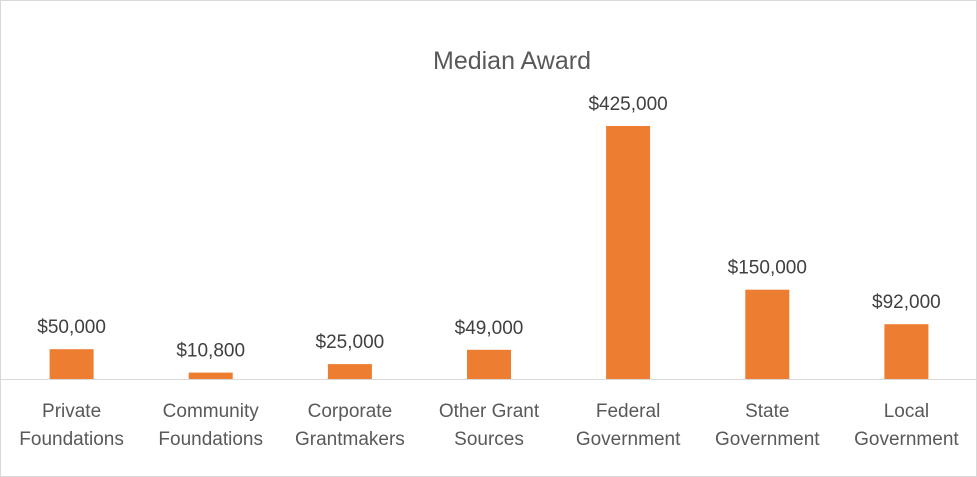 This screenshot has width=977, height=477. I want to click on category-label-4: Federal Government, so click(628, 425).